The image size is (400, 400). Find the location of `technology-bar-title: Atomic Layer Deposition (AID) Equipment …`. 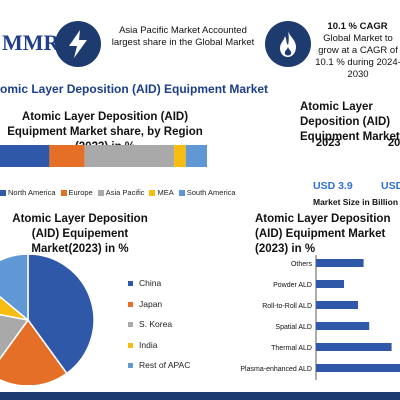

technology-bar-title: Atomic Layer Deposition (AID) Equipment … is located at coordinates (323, 234).